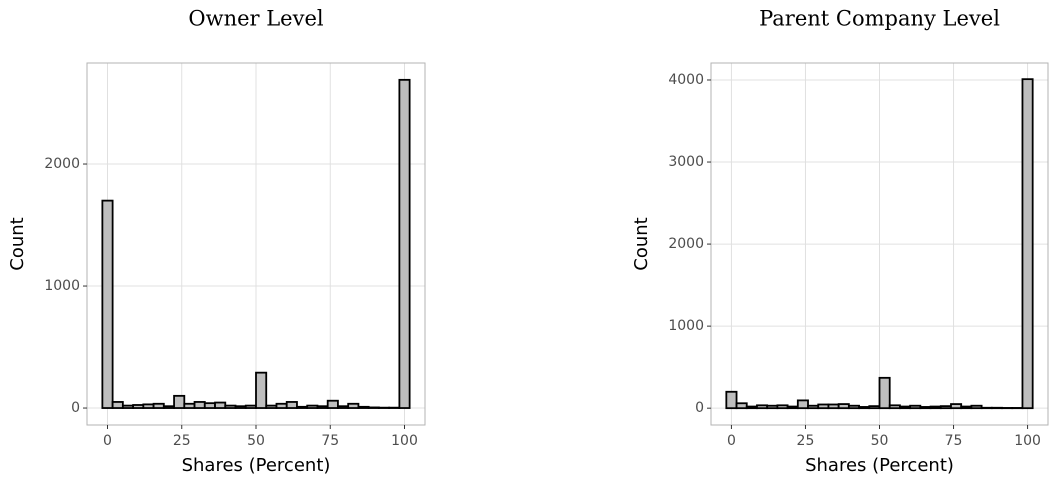 This screenshot has width=1049, height=483. I want to click on y-tick-label: 4000, so click(686, 80).